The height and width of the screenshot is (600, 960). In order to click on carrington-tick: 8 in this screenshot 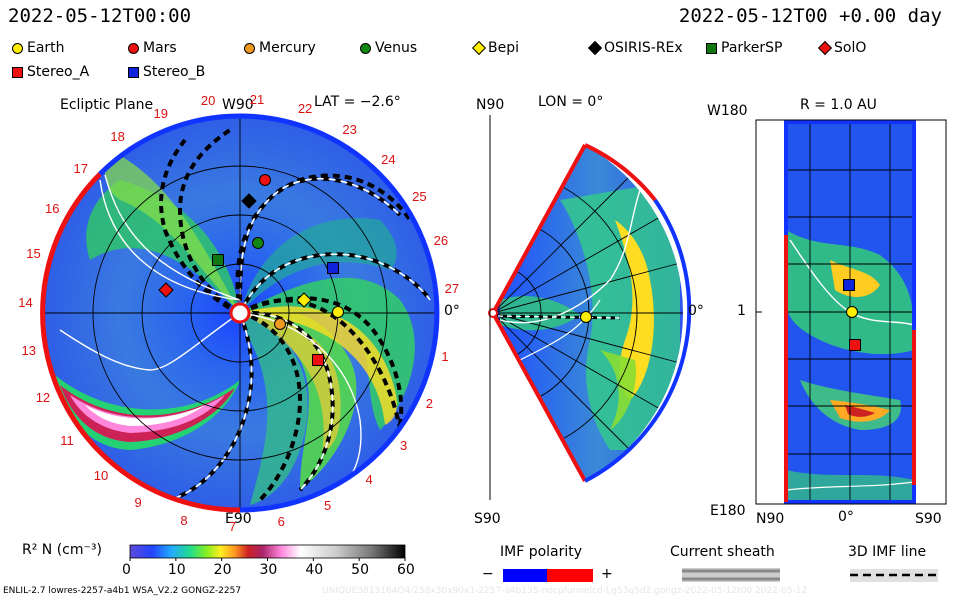, I will do `click(184, 520)`.